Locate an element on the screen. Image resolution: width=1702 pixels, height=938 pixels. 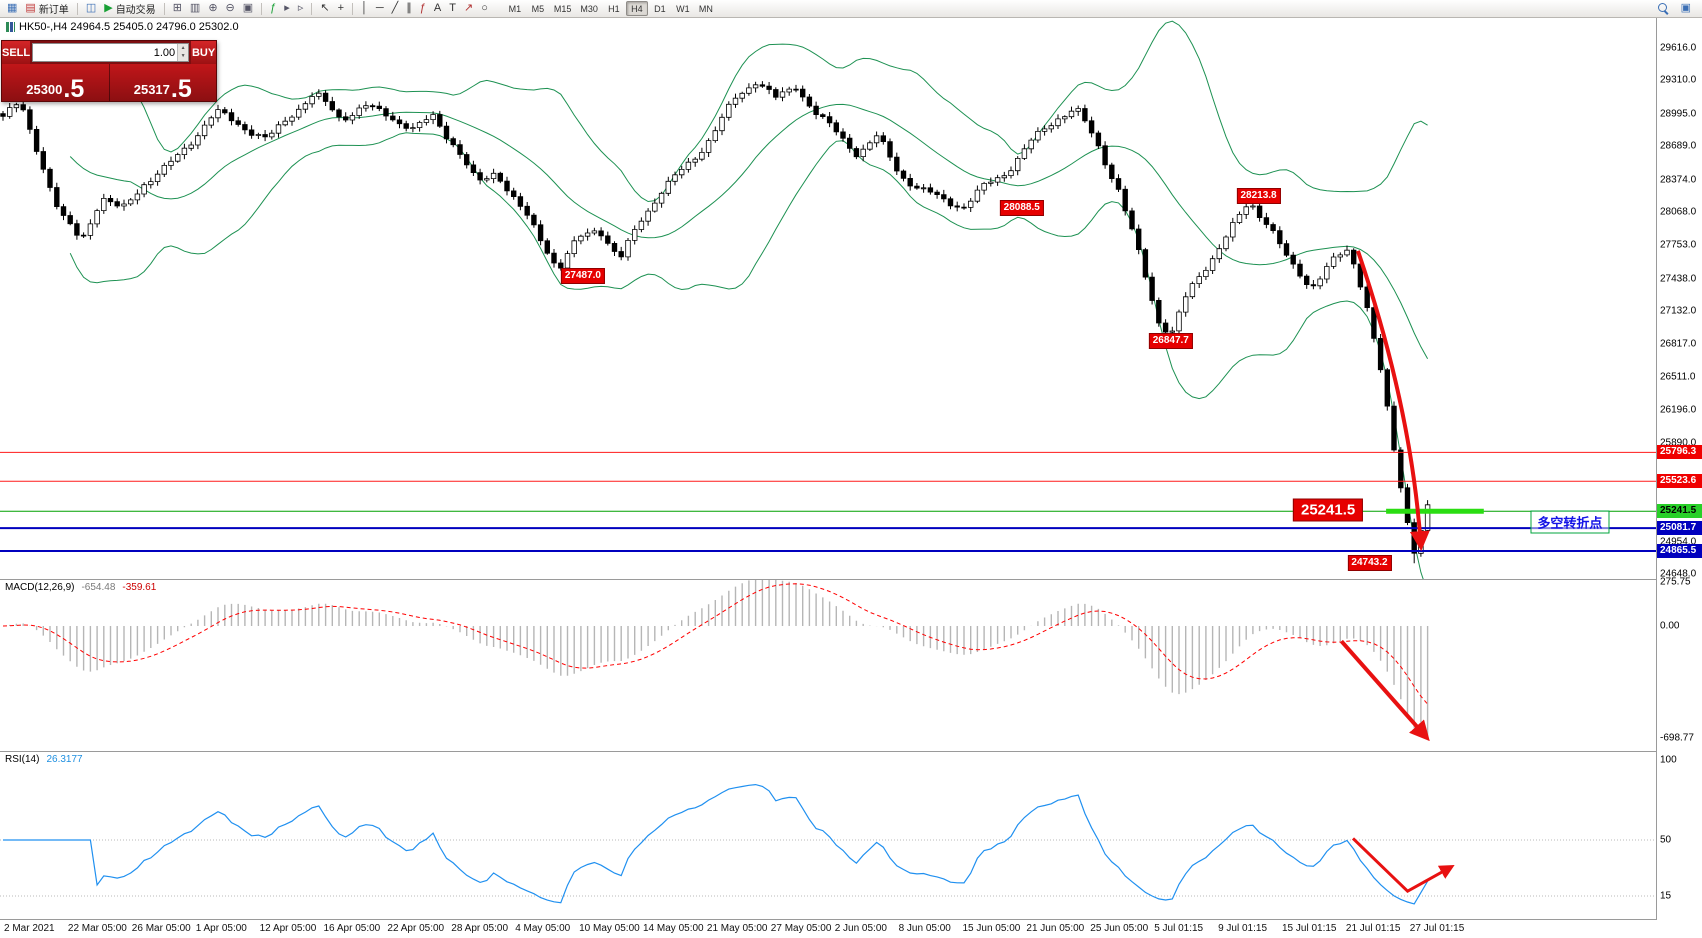
time-label: 22 Apr 05:00 is located at coordinates (416, 928).